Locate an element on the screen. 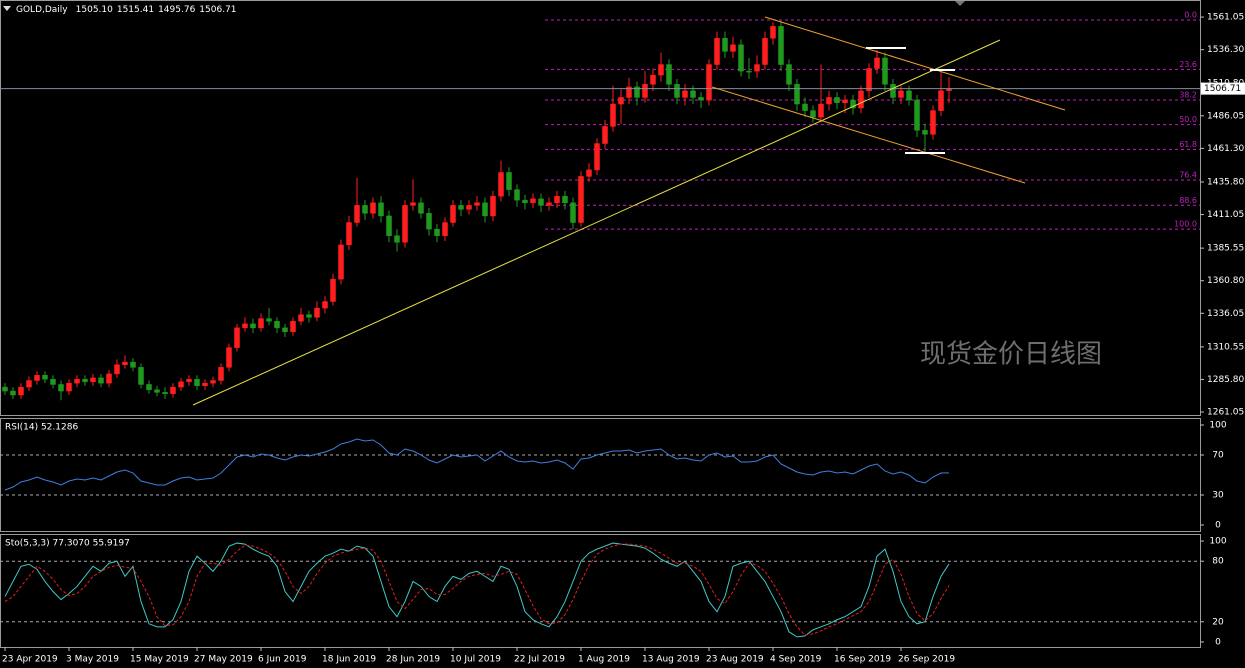  y-tick-label: 1261.05 is located at coordinates (1225, 413).